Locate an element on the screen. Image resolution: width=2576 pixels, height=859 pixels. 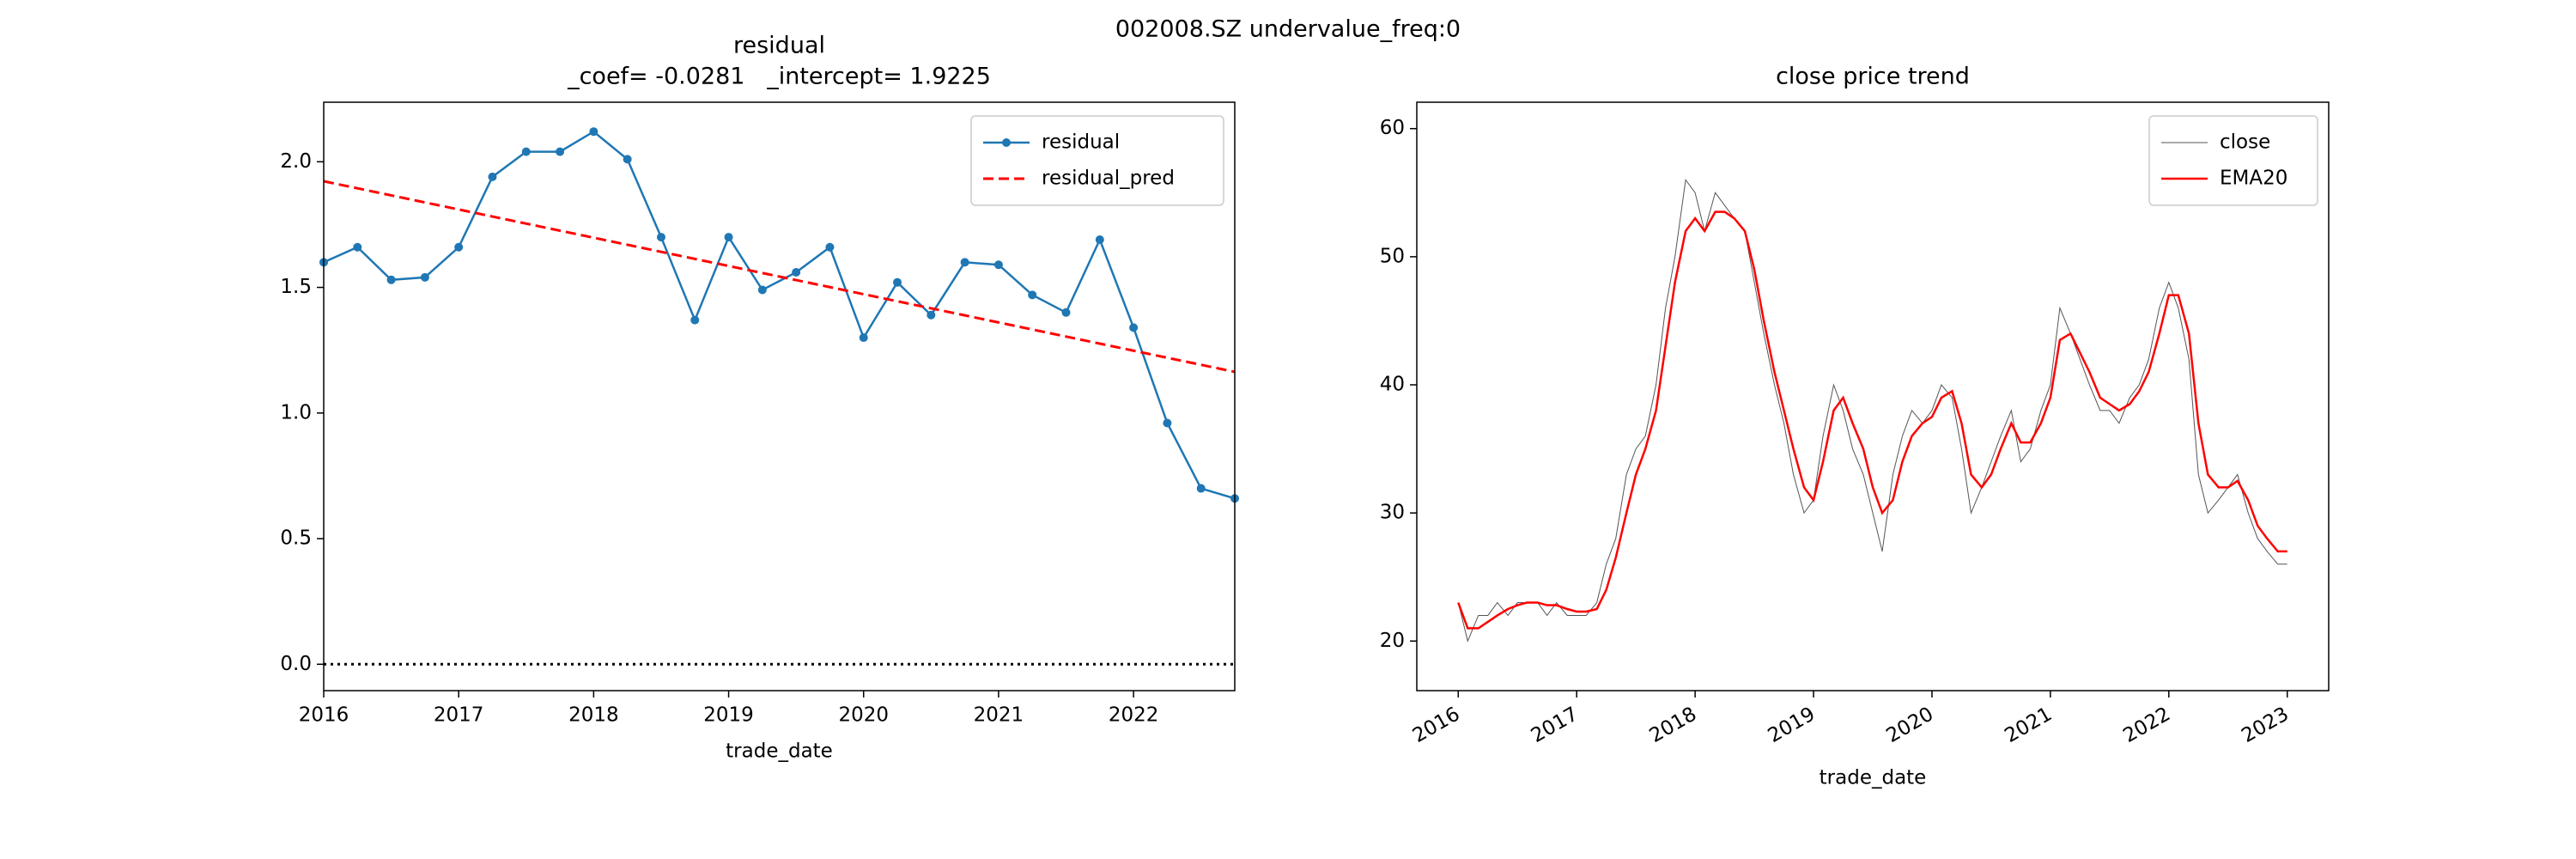
y-tick-label: 20 is located at coordinates (1393, 641).